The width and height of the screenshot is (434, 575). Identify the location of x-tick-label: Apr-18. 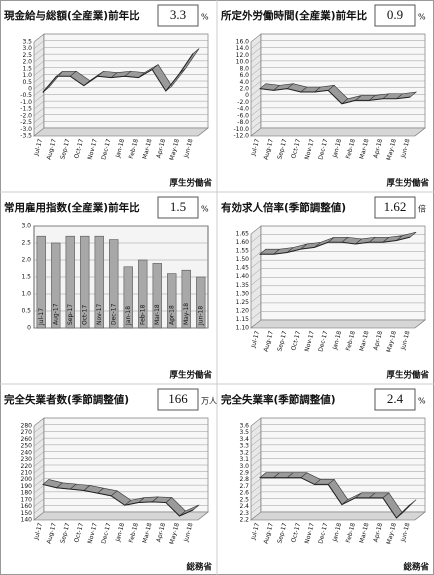
(378, 340).